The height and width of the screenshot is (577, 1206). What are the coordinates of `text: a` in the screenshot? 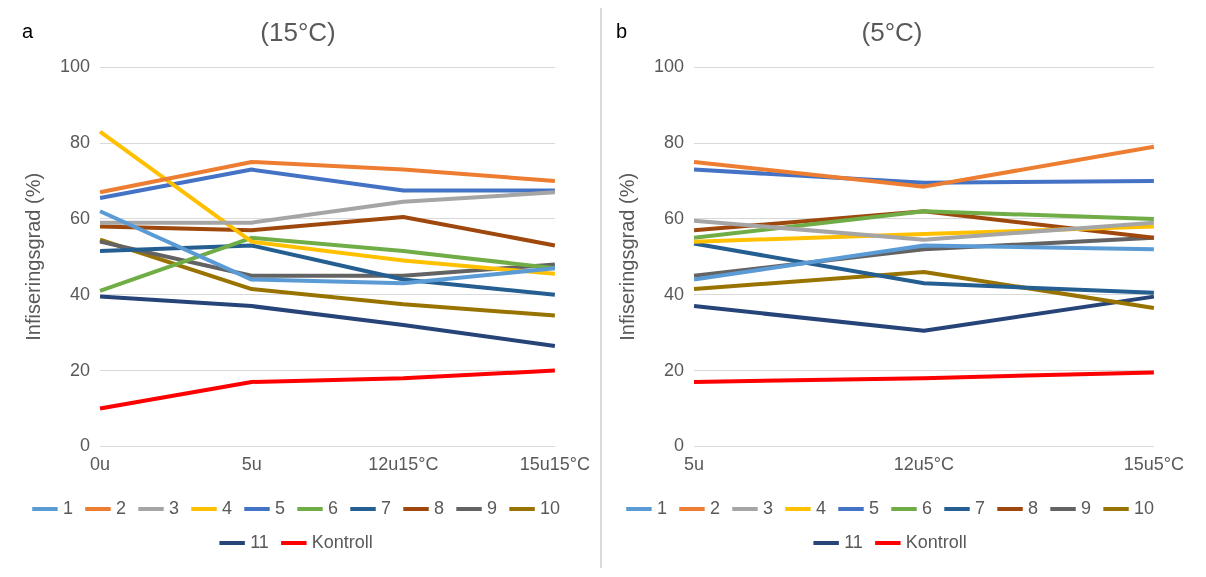 It's located at (28, 30).